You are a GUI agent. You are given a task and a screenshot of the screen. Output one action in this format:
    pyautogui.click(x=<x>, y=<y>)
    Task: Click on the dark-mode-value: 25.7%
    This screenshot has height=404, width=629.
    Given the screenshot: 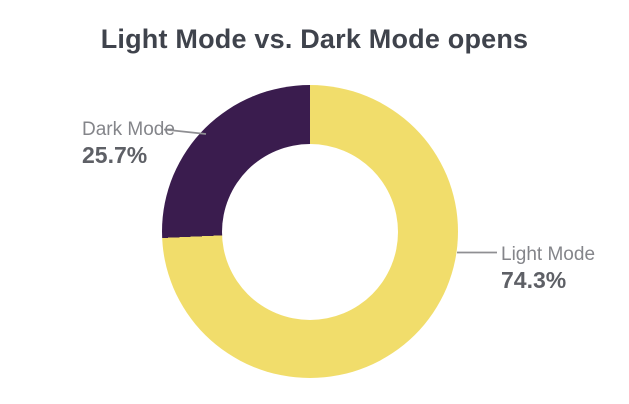 What is the action you would take?
    pyautogui.click(x=115, y=155)
    